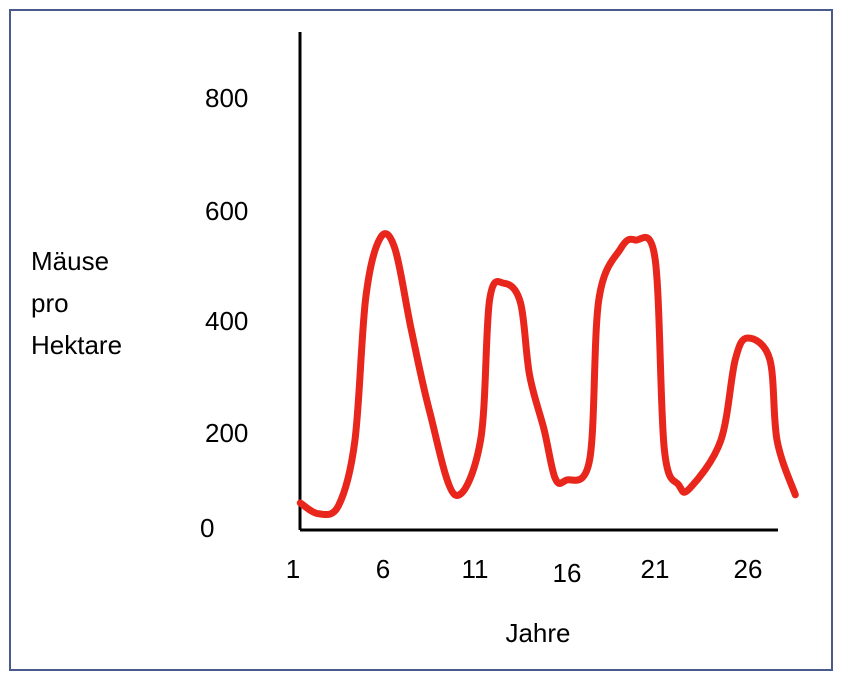 The image size is (844, 682). Describe the element at coordinates (70, 261) in the screenshot. I see `y-axis-label: Mäuse` at that location.